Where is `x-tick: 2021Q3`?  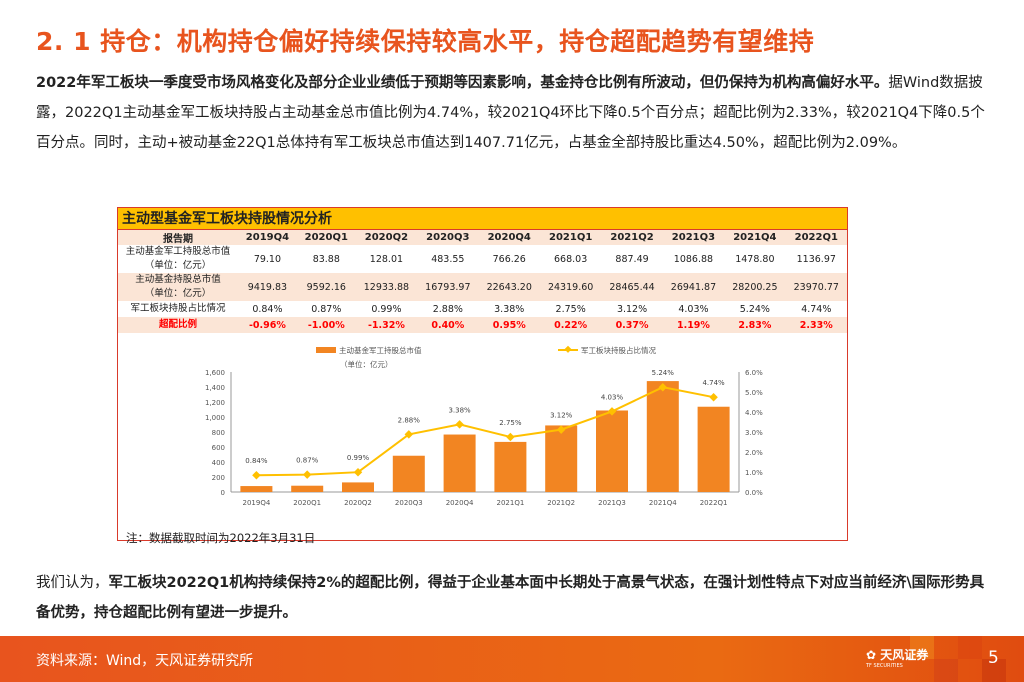
x-tick: 2021Q3 is located at coordinates (612, 503).